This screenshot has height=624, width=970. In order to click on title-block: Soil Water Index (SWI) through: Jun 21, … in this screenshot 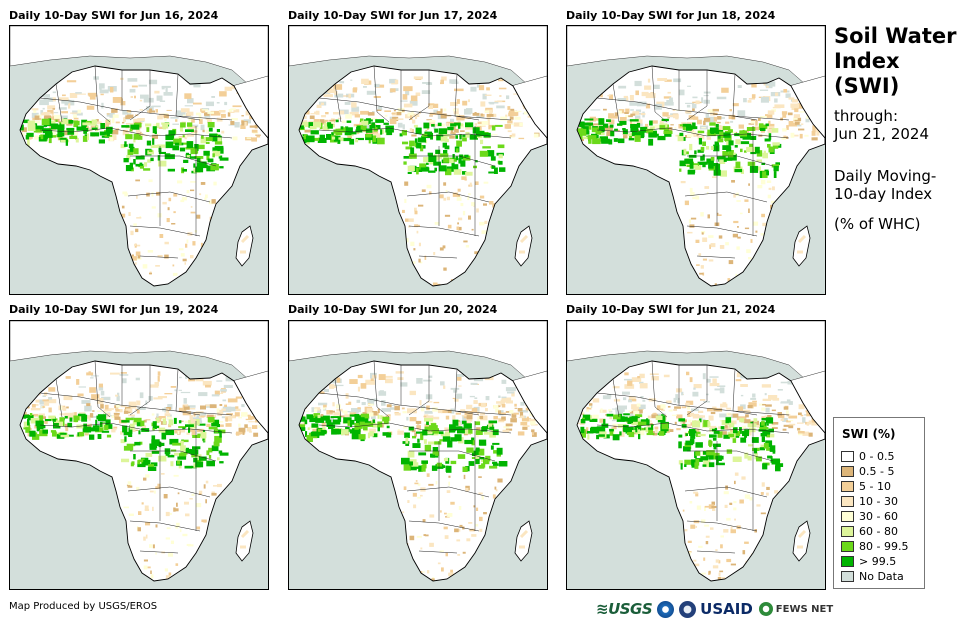, I will do `click(902, 128)`.